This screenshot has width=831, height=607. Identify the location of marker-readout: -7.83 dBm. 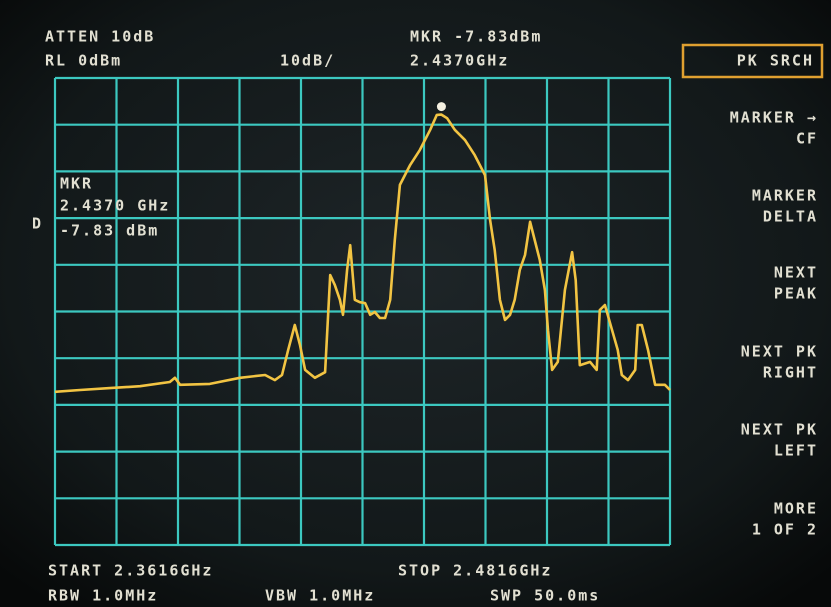
(109, 231).